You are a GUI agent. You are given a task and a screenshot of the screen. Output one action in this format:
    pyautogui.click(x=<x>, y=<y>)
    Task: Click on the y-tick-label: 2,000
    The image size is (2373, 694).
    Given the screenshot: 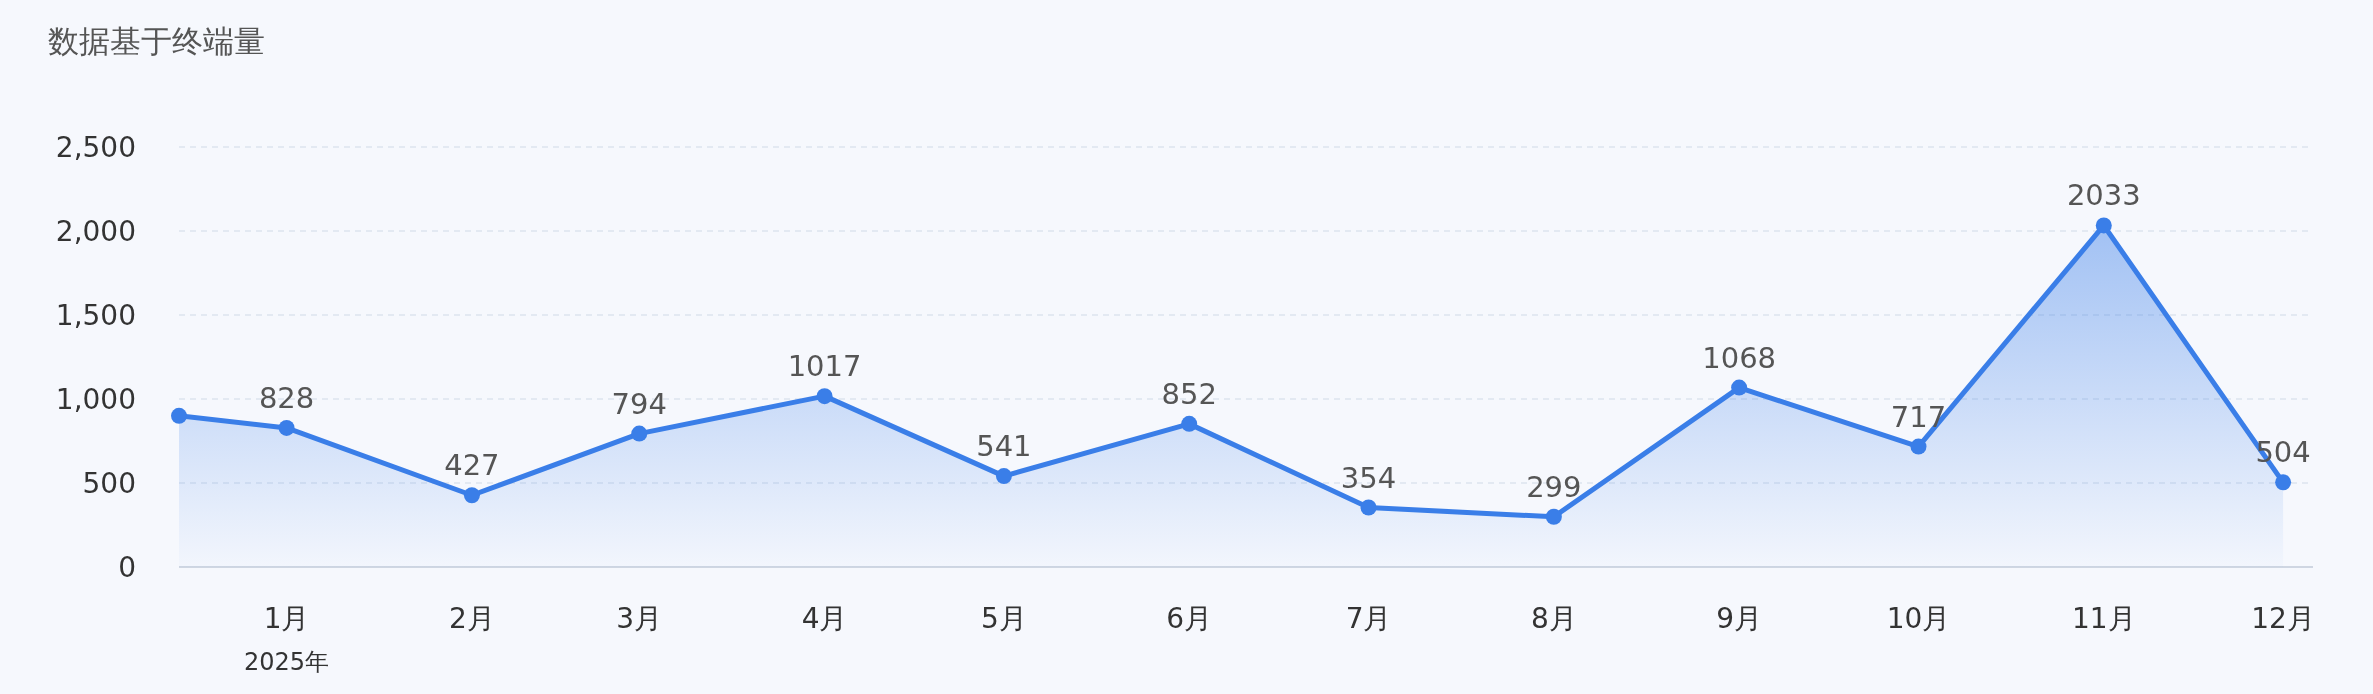 What is the action you would take?
    pyautogui.click(x=95, y=231)
    